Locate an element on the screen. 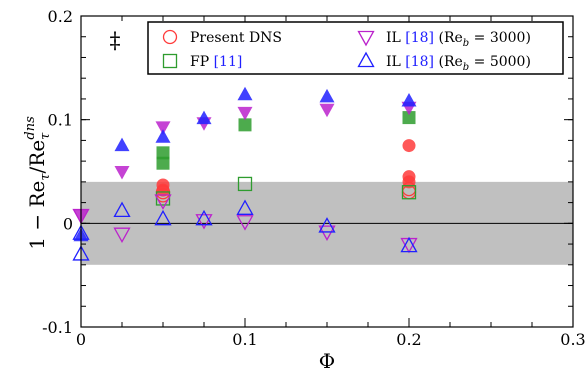 The height and width of the screenshot is (375, 587). error-bar-symbol: ‡ is located at coordinates (115, 41).